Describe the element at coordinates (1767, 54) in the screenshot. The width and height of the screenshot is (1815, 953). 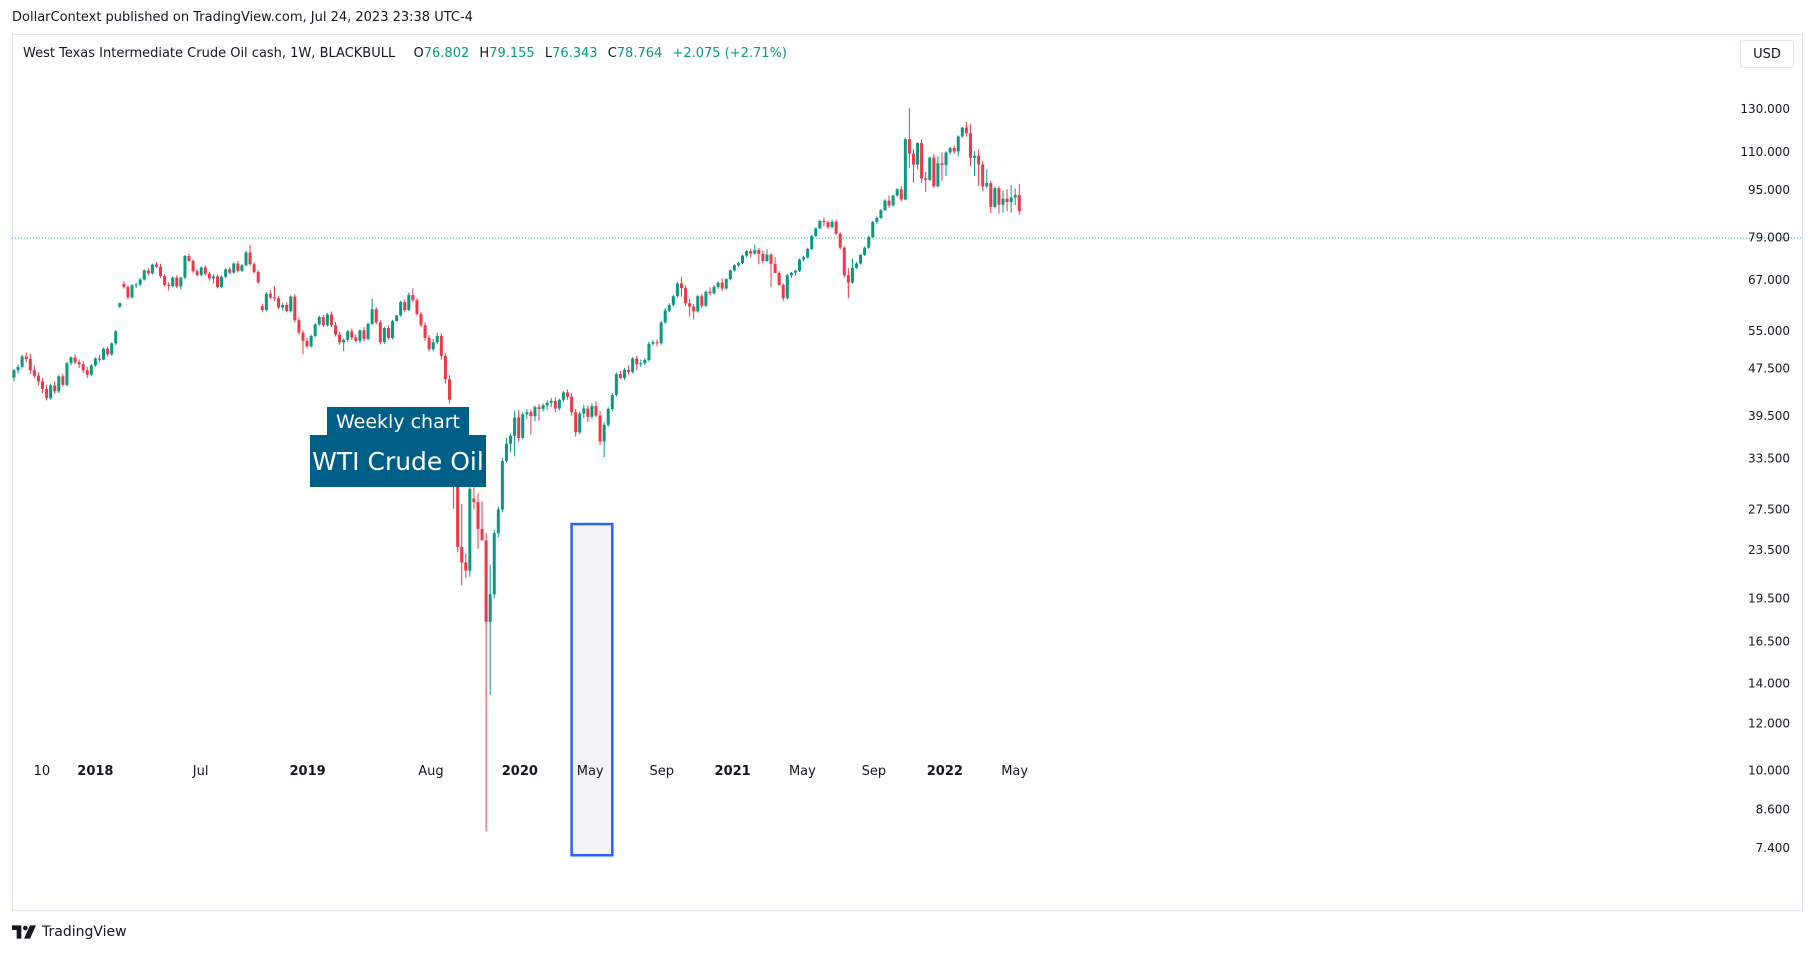
I see `currency-button: USD` at that location.